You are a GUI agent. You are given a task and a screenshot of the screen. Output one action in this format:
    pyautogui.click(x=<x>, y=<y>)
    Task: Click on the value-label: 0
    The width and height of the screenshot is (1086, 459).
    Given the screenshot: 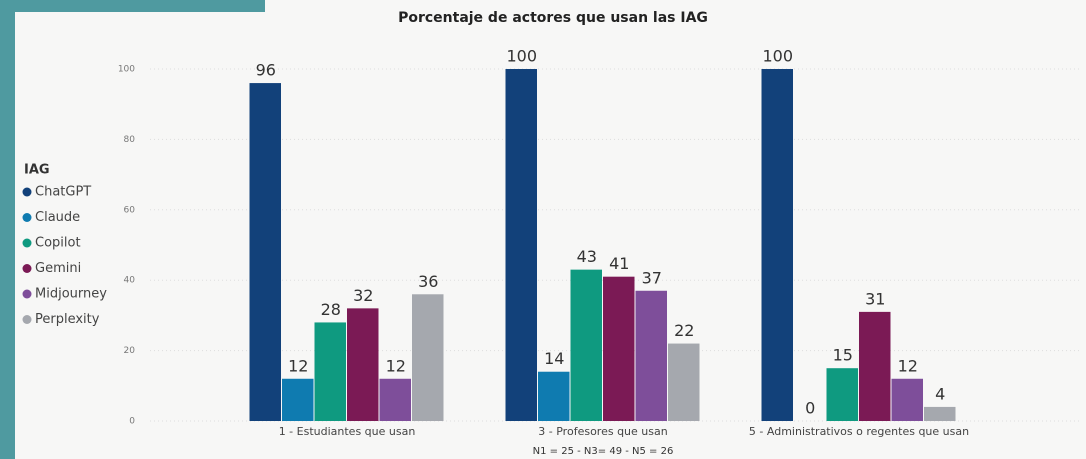 What is the action you would take?
    pyautogui.click(x=810, y=408)
    